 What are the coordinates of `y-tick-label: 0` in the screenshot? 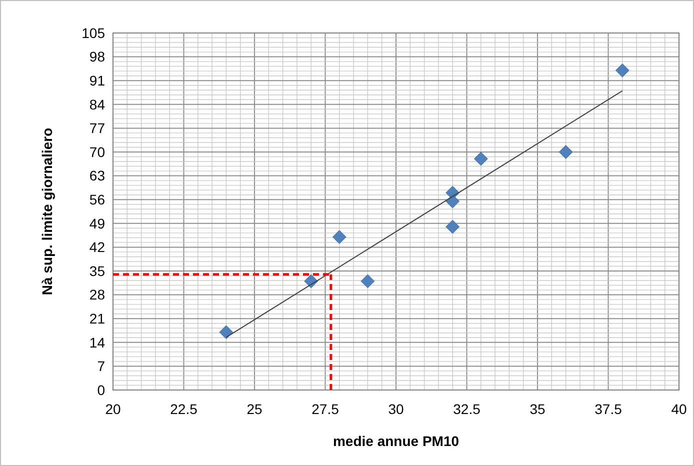 It's located at (101, 390).